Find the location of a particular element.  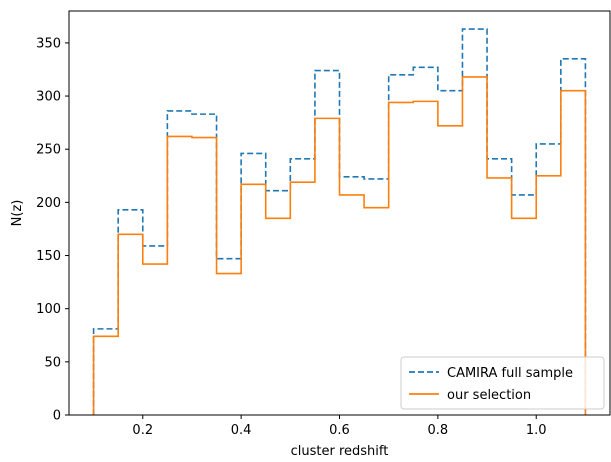

y-tick-label: 50 is located at coordinates (52, 362).